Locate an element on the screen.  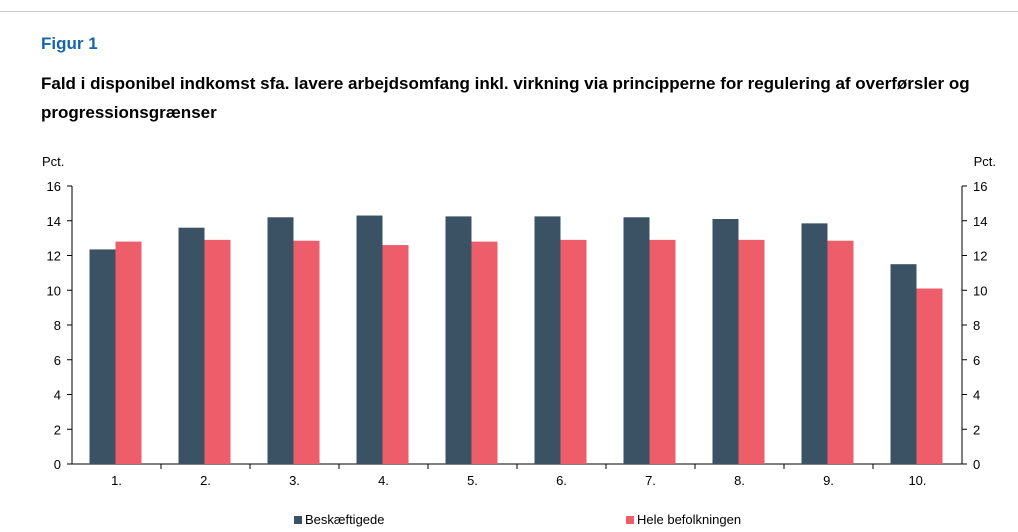
x-tick-label: 6. is located at coordinates (561, 480).